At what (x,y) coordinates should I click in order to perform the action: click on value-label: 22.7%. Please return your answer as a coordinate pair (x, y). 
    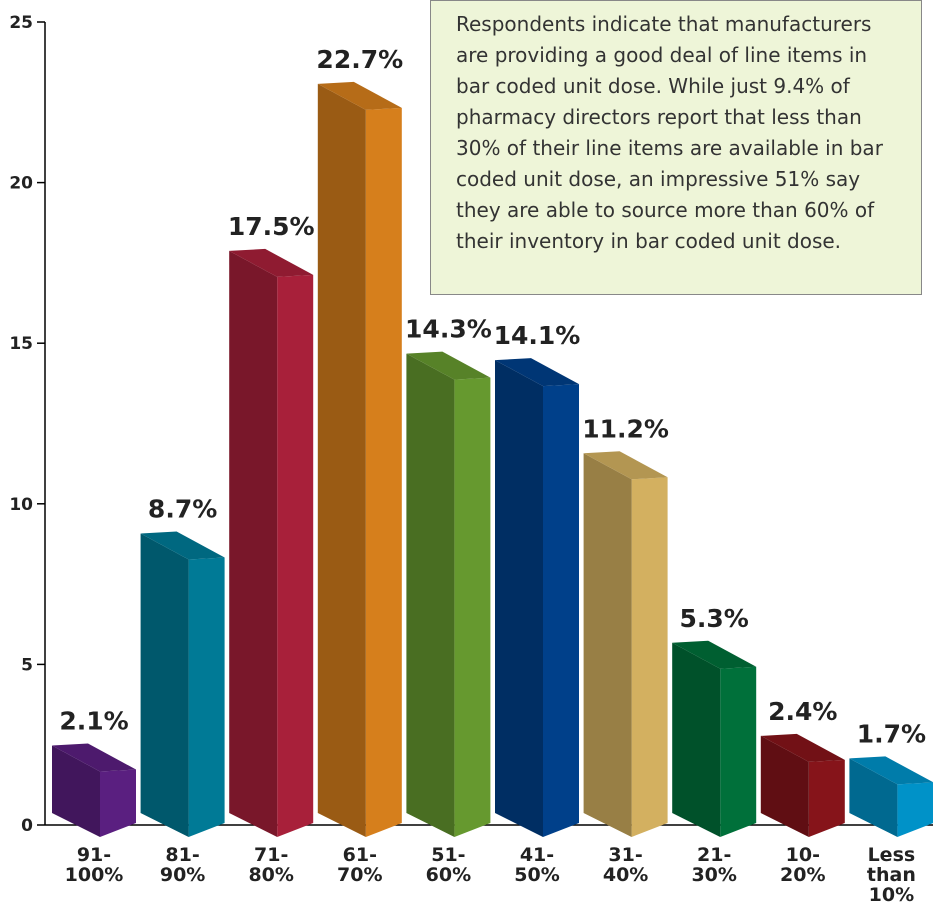
    Looking at the image, I should click on (359, 59).